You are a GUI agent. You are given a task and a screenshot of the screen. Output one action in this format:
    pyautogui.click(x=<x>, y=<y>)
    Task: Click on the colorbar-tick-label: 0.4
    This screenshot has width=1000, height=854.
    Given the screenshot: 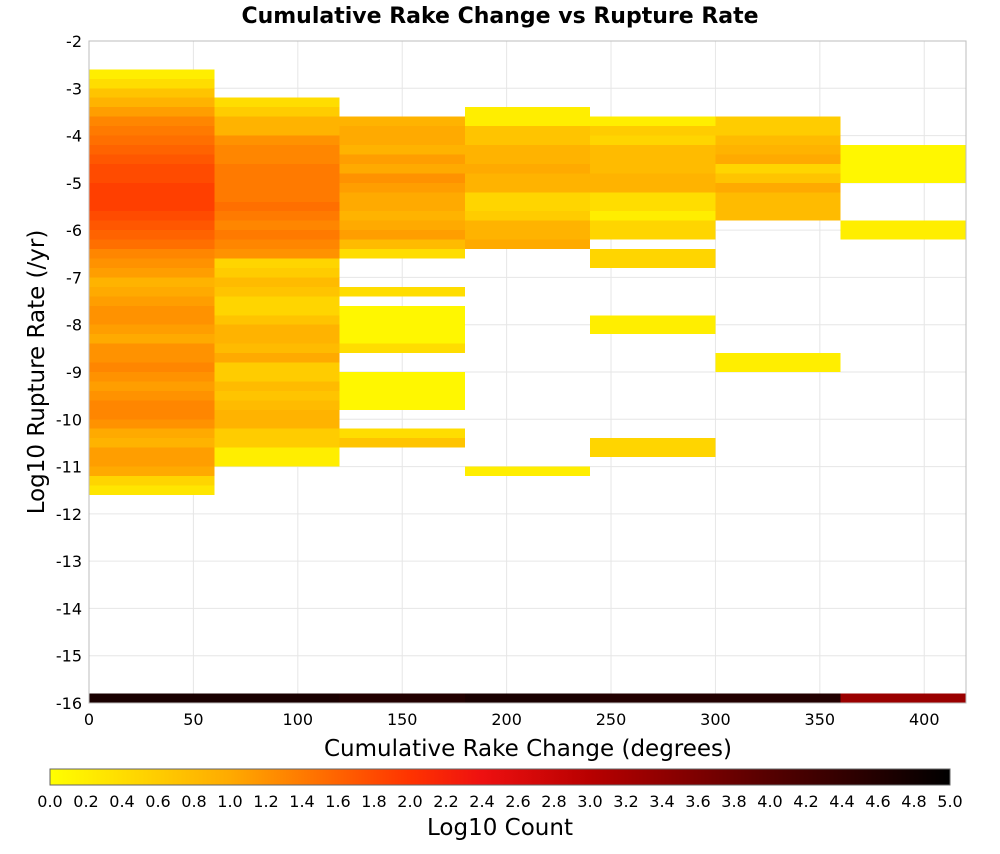 What is the action you would take?
    pyautogui.click(x=121, y=801)
    